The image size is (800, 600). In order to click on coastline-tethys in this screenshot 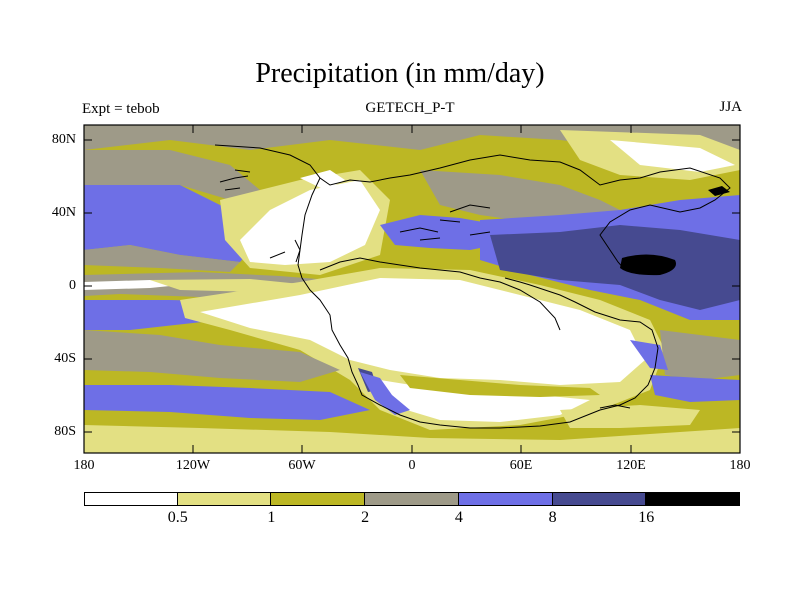, I will do `click(440, 294)`.